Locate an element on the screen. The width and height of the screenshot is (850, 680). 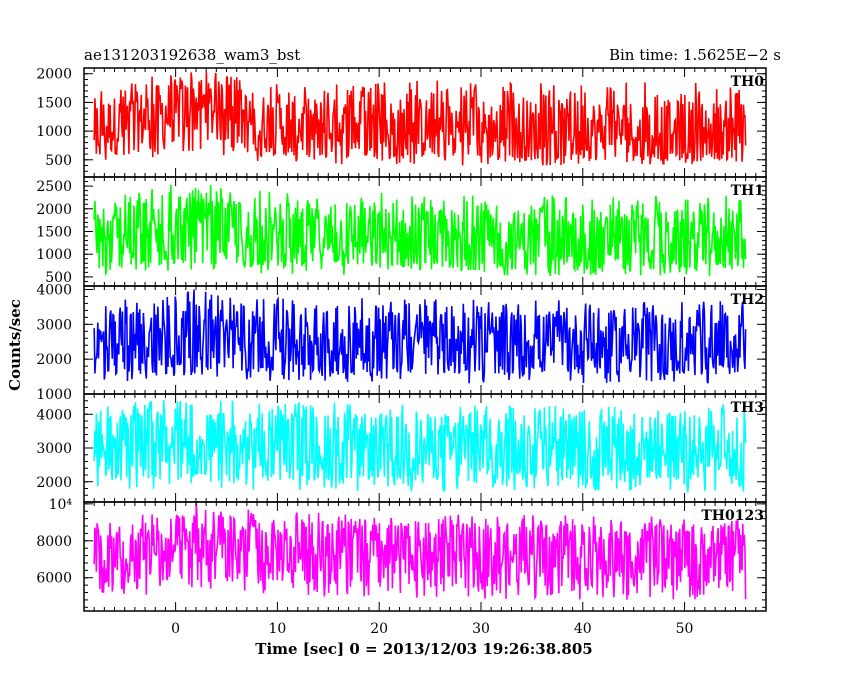
series-th2 is located at coordinates (420, 336).